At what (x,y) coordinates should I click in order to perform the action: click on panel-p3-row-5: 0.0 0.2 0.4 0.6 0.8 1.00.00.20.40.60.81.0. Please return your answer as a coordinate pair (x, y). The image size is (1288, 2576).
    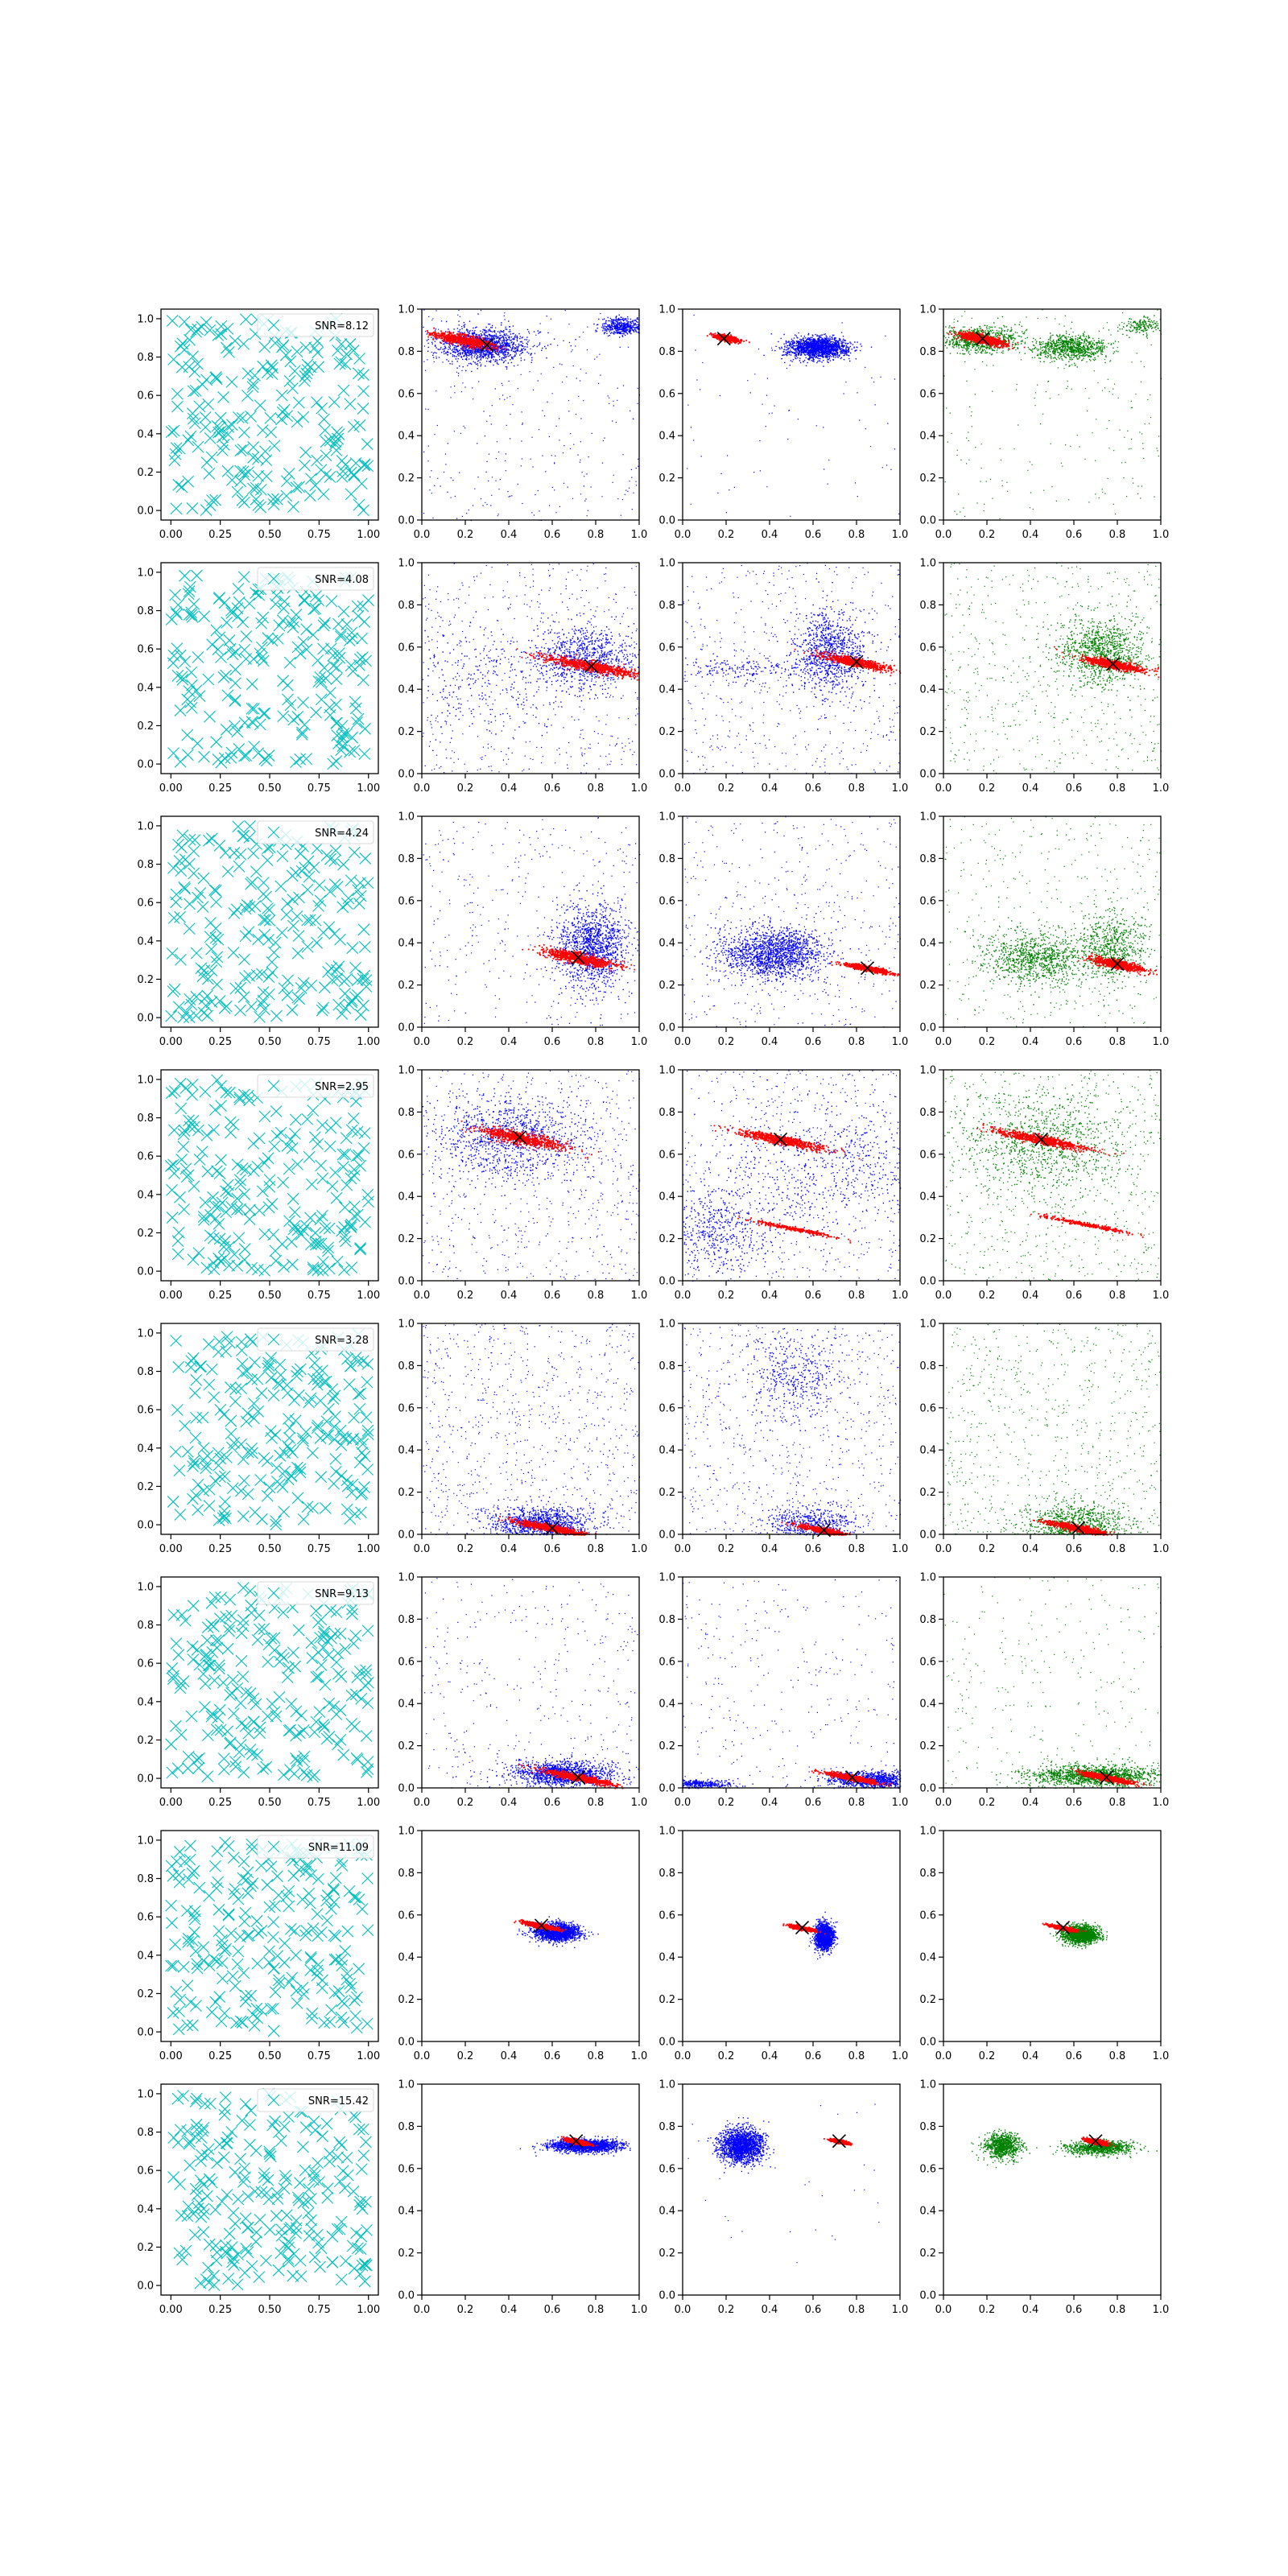
    Looking at the image, I should click on (783, 1437).